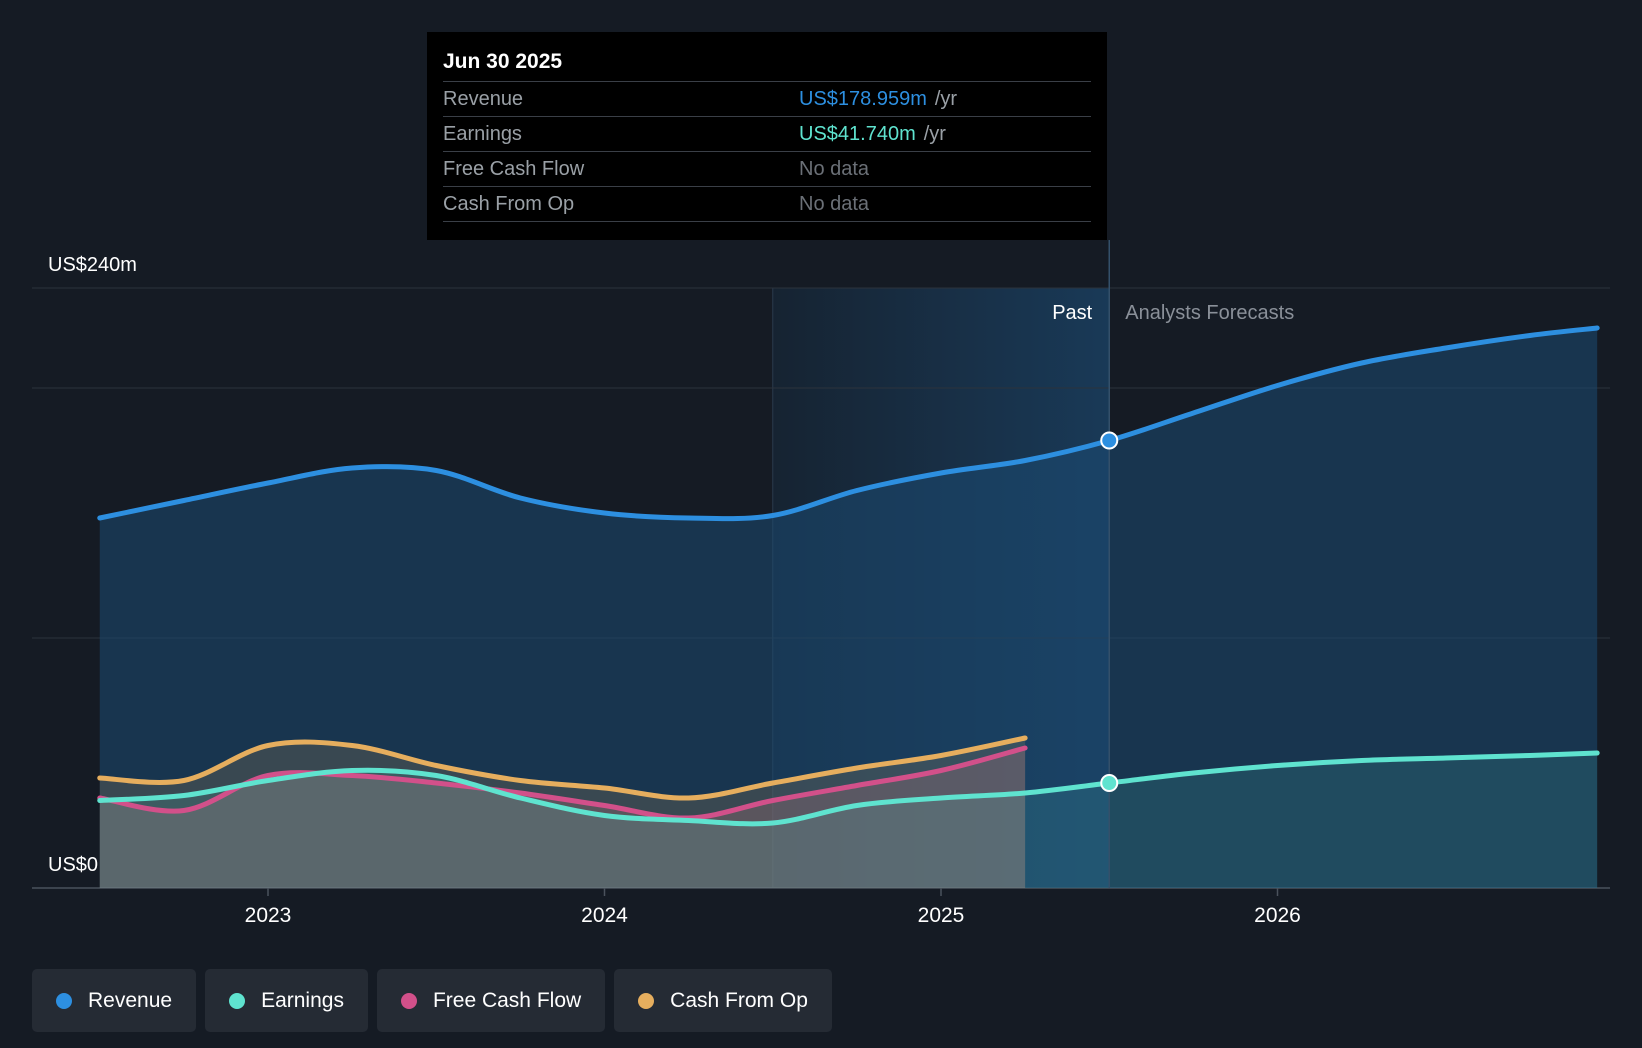 Image resolution: width=1642 pixels, height=1048 pixels. Describe the element at coordinates (562, 768) in the screenshot. I see `line-cash-from-op` at that location.